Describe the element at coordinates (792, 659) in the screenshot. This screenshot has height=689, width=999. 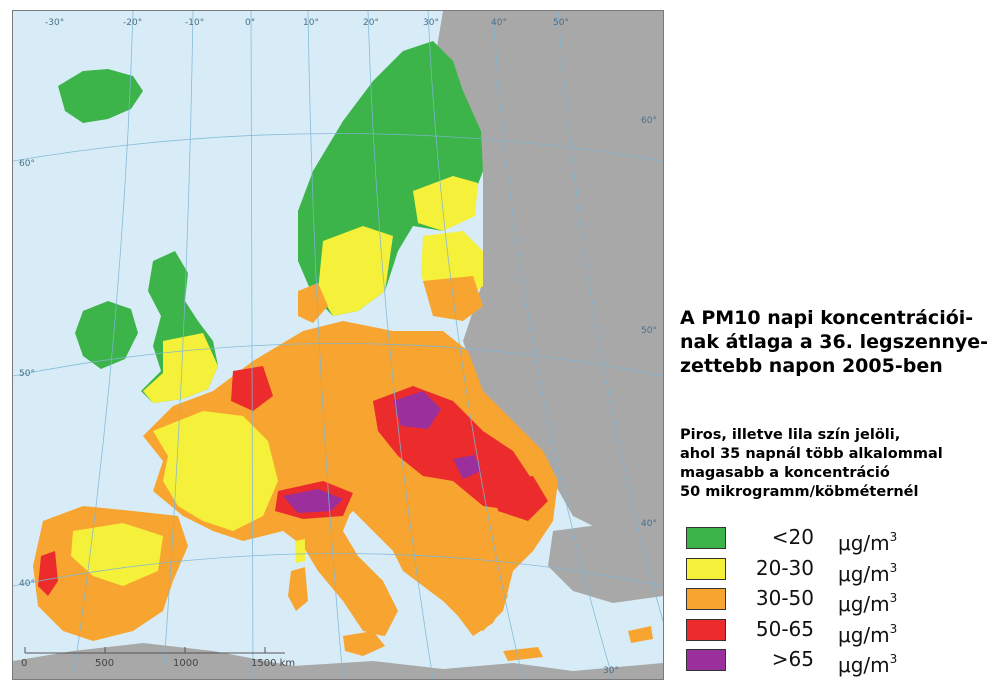
I see `legend-range: >65` at that location.